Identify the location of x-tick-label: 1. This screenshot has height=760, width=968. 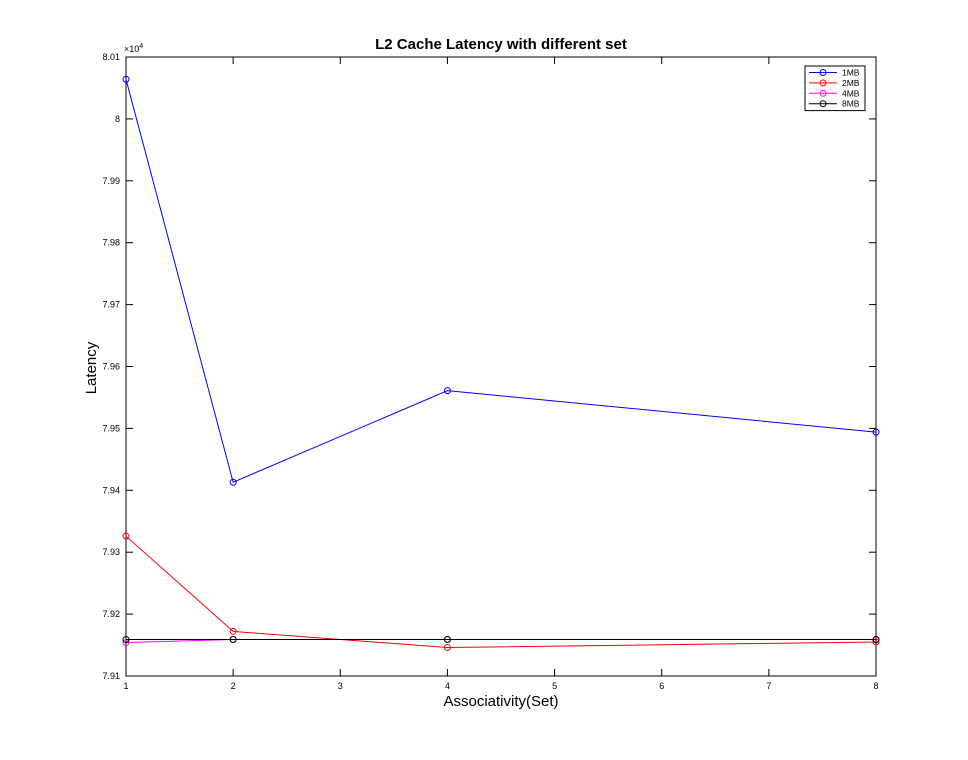
(125, 686).